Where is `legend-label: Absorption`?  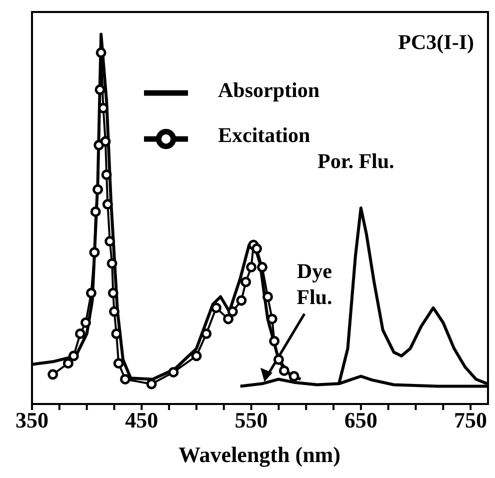
legend-label: Absorption is located at coordinates (269, 90).